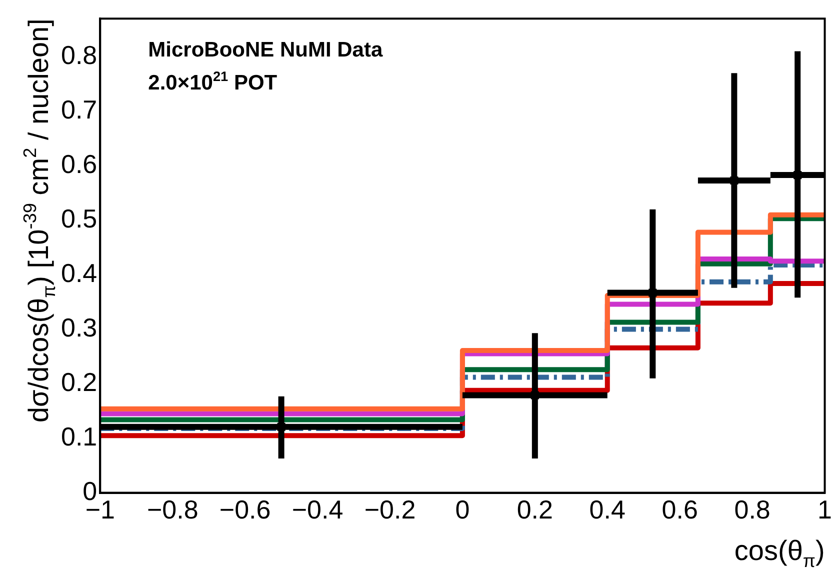 This screenshot has width=835, height=570. Describe the element at coordinates (318, 509) in the screenshot. I see `x-tick-label: −0.4` at that location.